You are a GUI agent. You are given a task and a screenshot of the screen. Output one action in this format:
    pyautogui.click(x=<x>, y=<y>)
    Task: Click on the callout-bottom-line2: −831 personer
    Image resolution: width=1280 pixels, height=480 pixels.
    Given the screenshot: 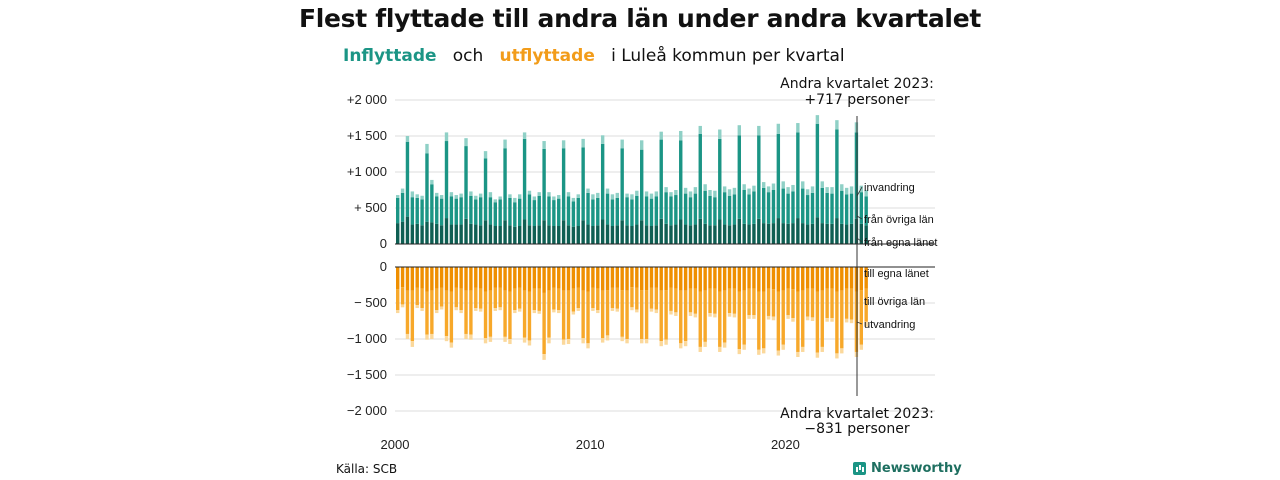 What is the action you would take?
    pyautogui.click(x=857, y=429)
    